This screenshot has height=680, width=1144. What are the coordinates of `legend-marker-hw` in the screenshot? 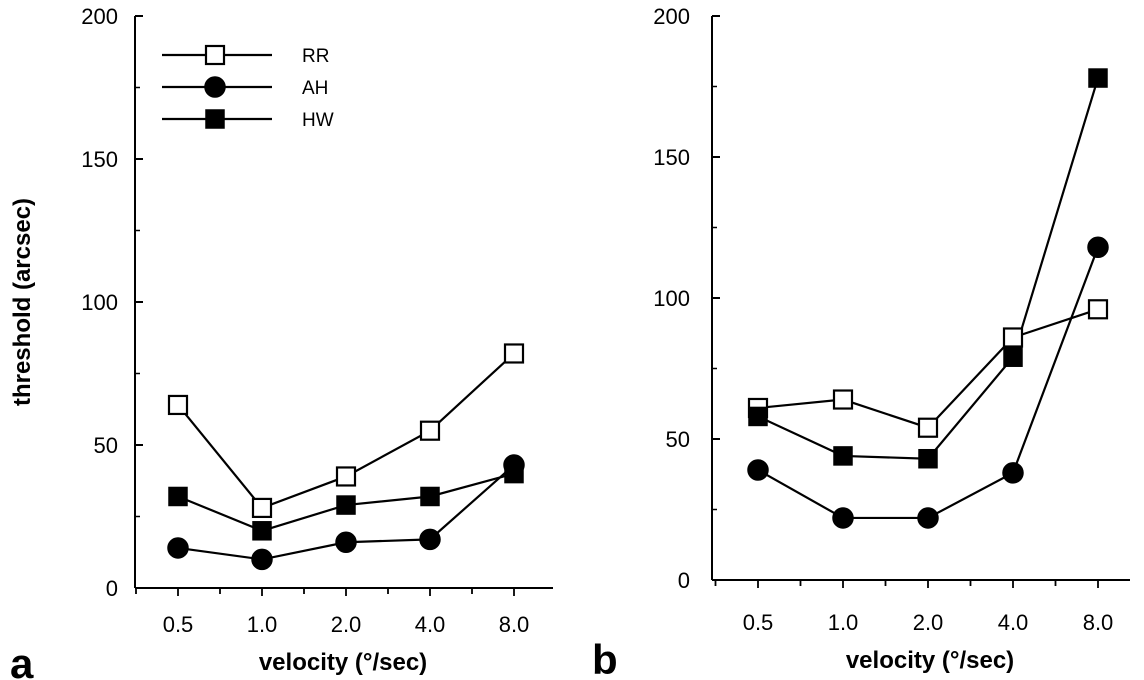 It's located at (215, 119).